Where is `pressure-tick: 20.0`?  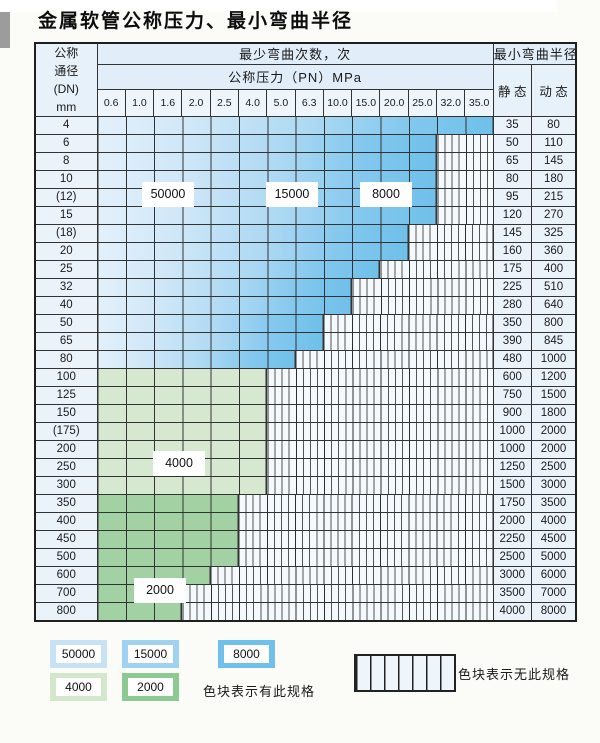
pressure-tick: 20.0 is located at coordinates (394, 103).